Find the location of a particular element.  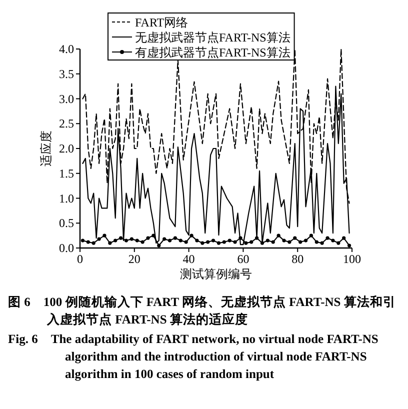

y-axis-title: 适应度 is located at coordinates (46, 148).